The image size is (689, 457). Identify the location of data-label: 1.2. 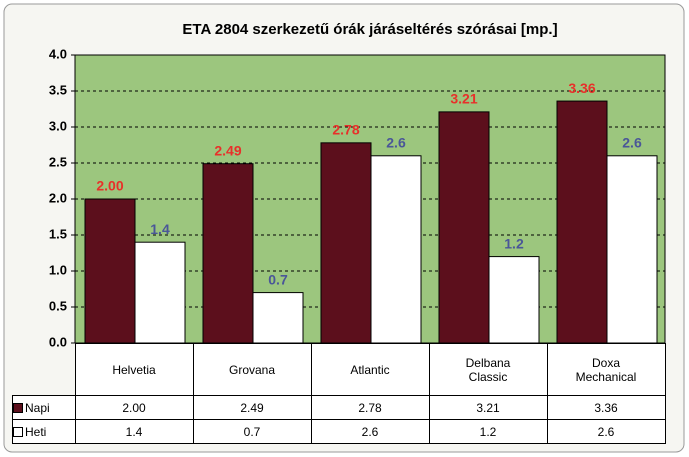
(514, 243).